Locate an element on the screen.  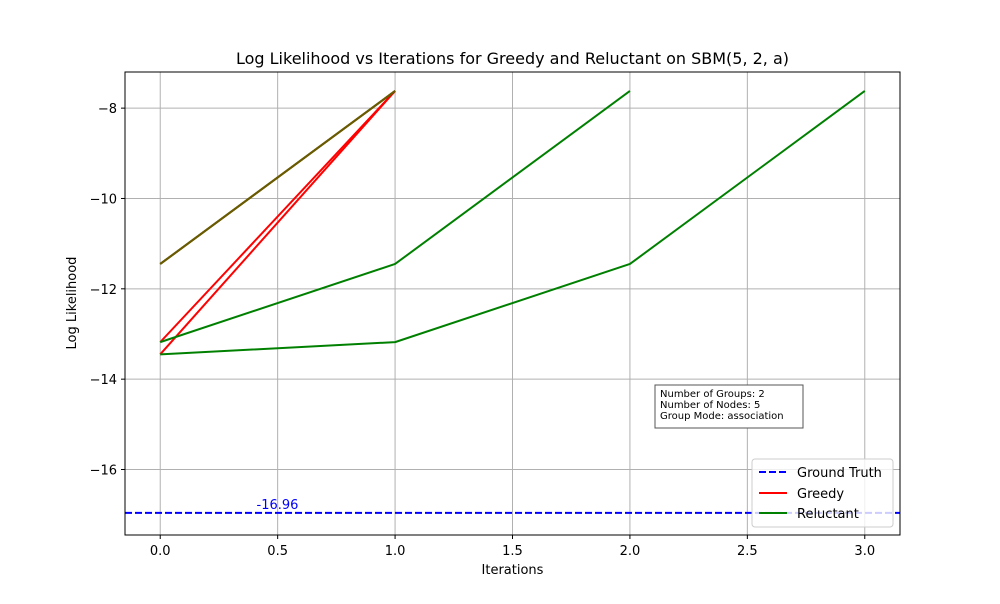
y-tick-label: −8 is located at coordinates (107, 109).